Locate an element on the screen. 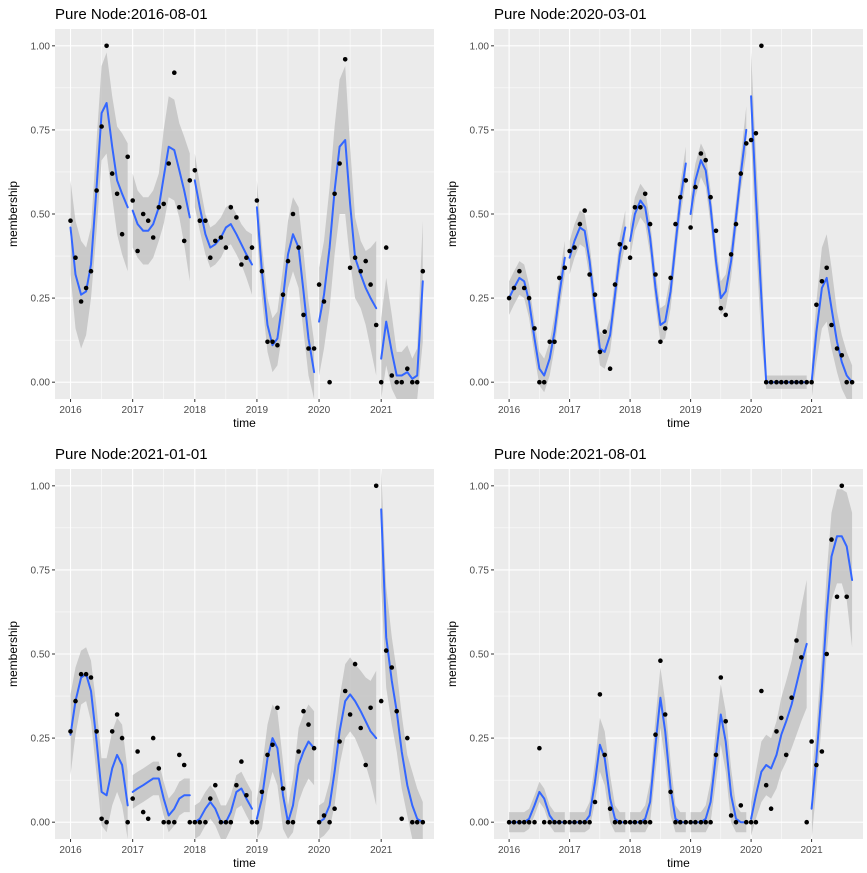 The width and height of the screenshot is (867, 873). y-tick-label: 0.25 is located at coordinates (41, 299).